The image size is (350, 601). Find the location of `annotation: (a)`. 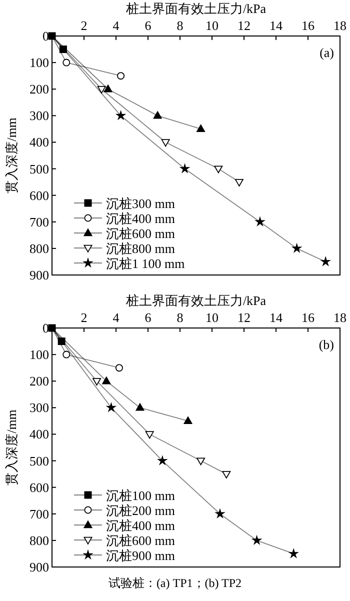

annotation: (a) is located at coordinates (327, 52).